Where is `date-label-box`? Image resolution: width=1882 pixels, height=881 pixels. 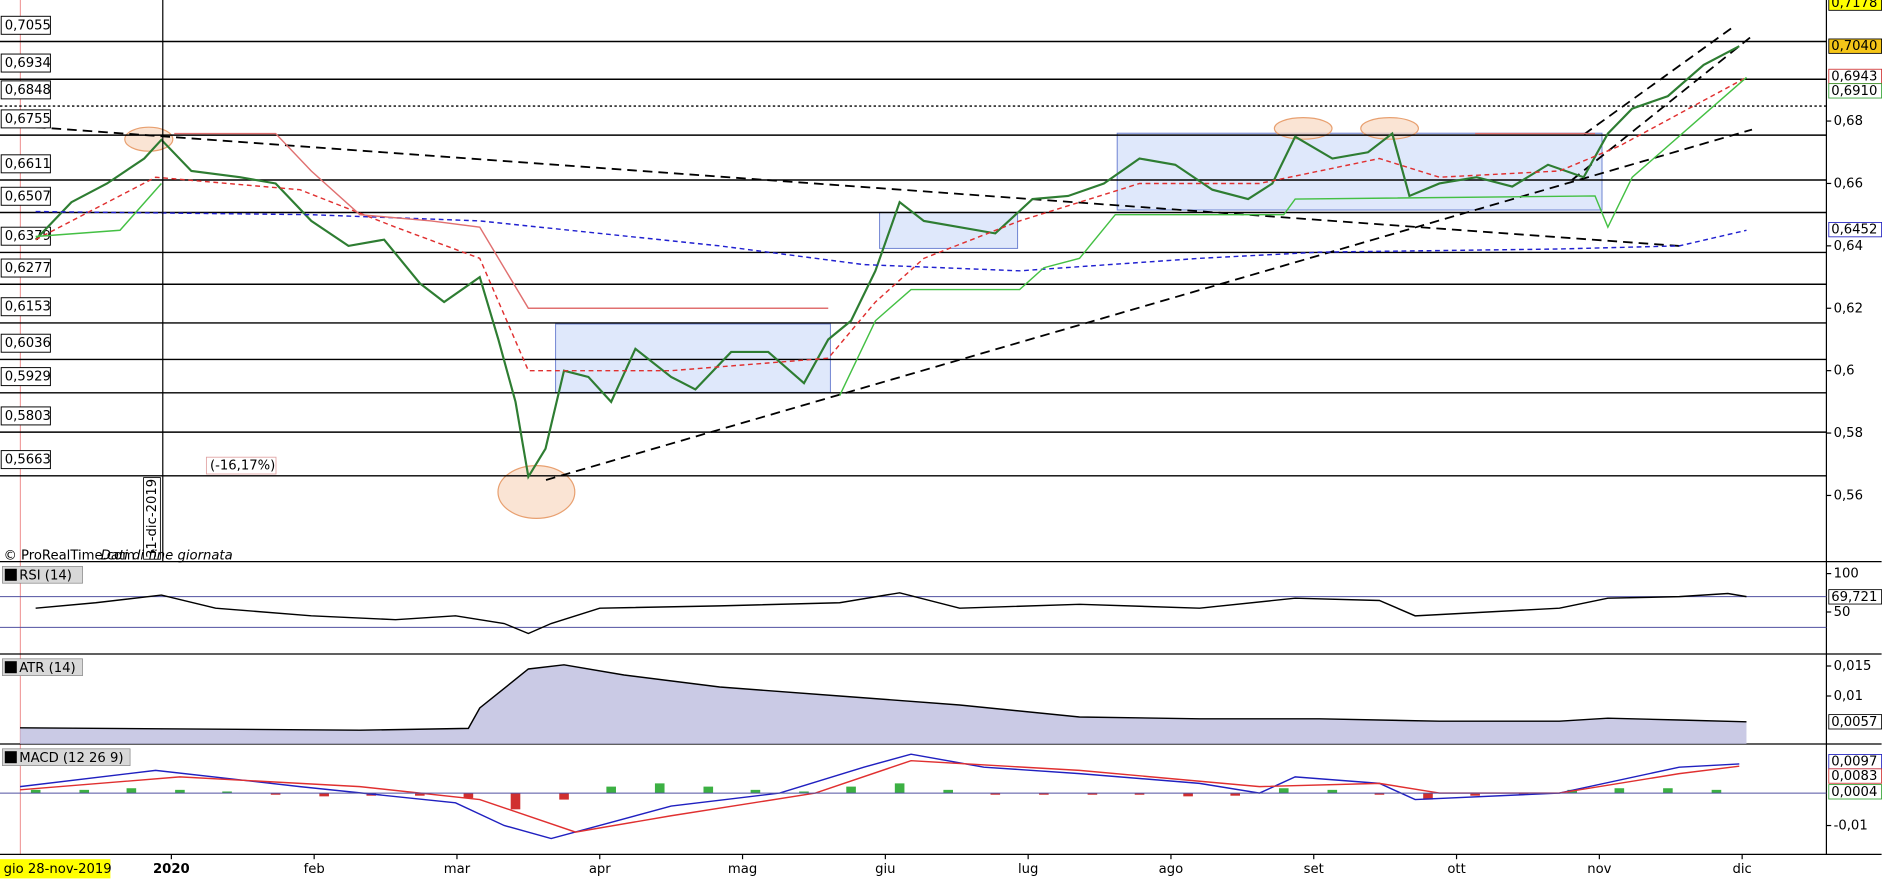 date-label-box is located at coordinates (55, 869).